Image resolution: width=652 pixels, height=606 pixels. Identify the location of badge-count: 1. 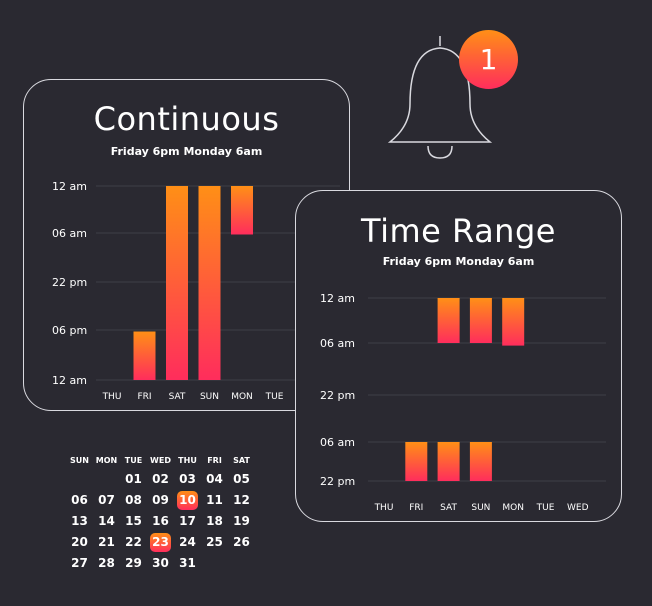
(488, 59).